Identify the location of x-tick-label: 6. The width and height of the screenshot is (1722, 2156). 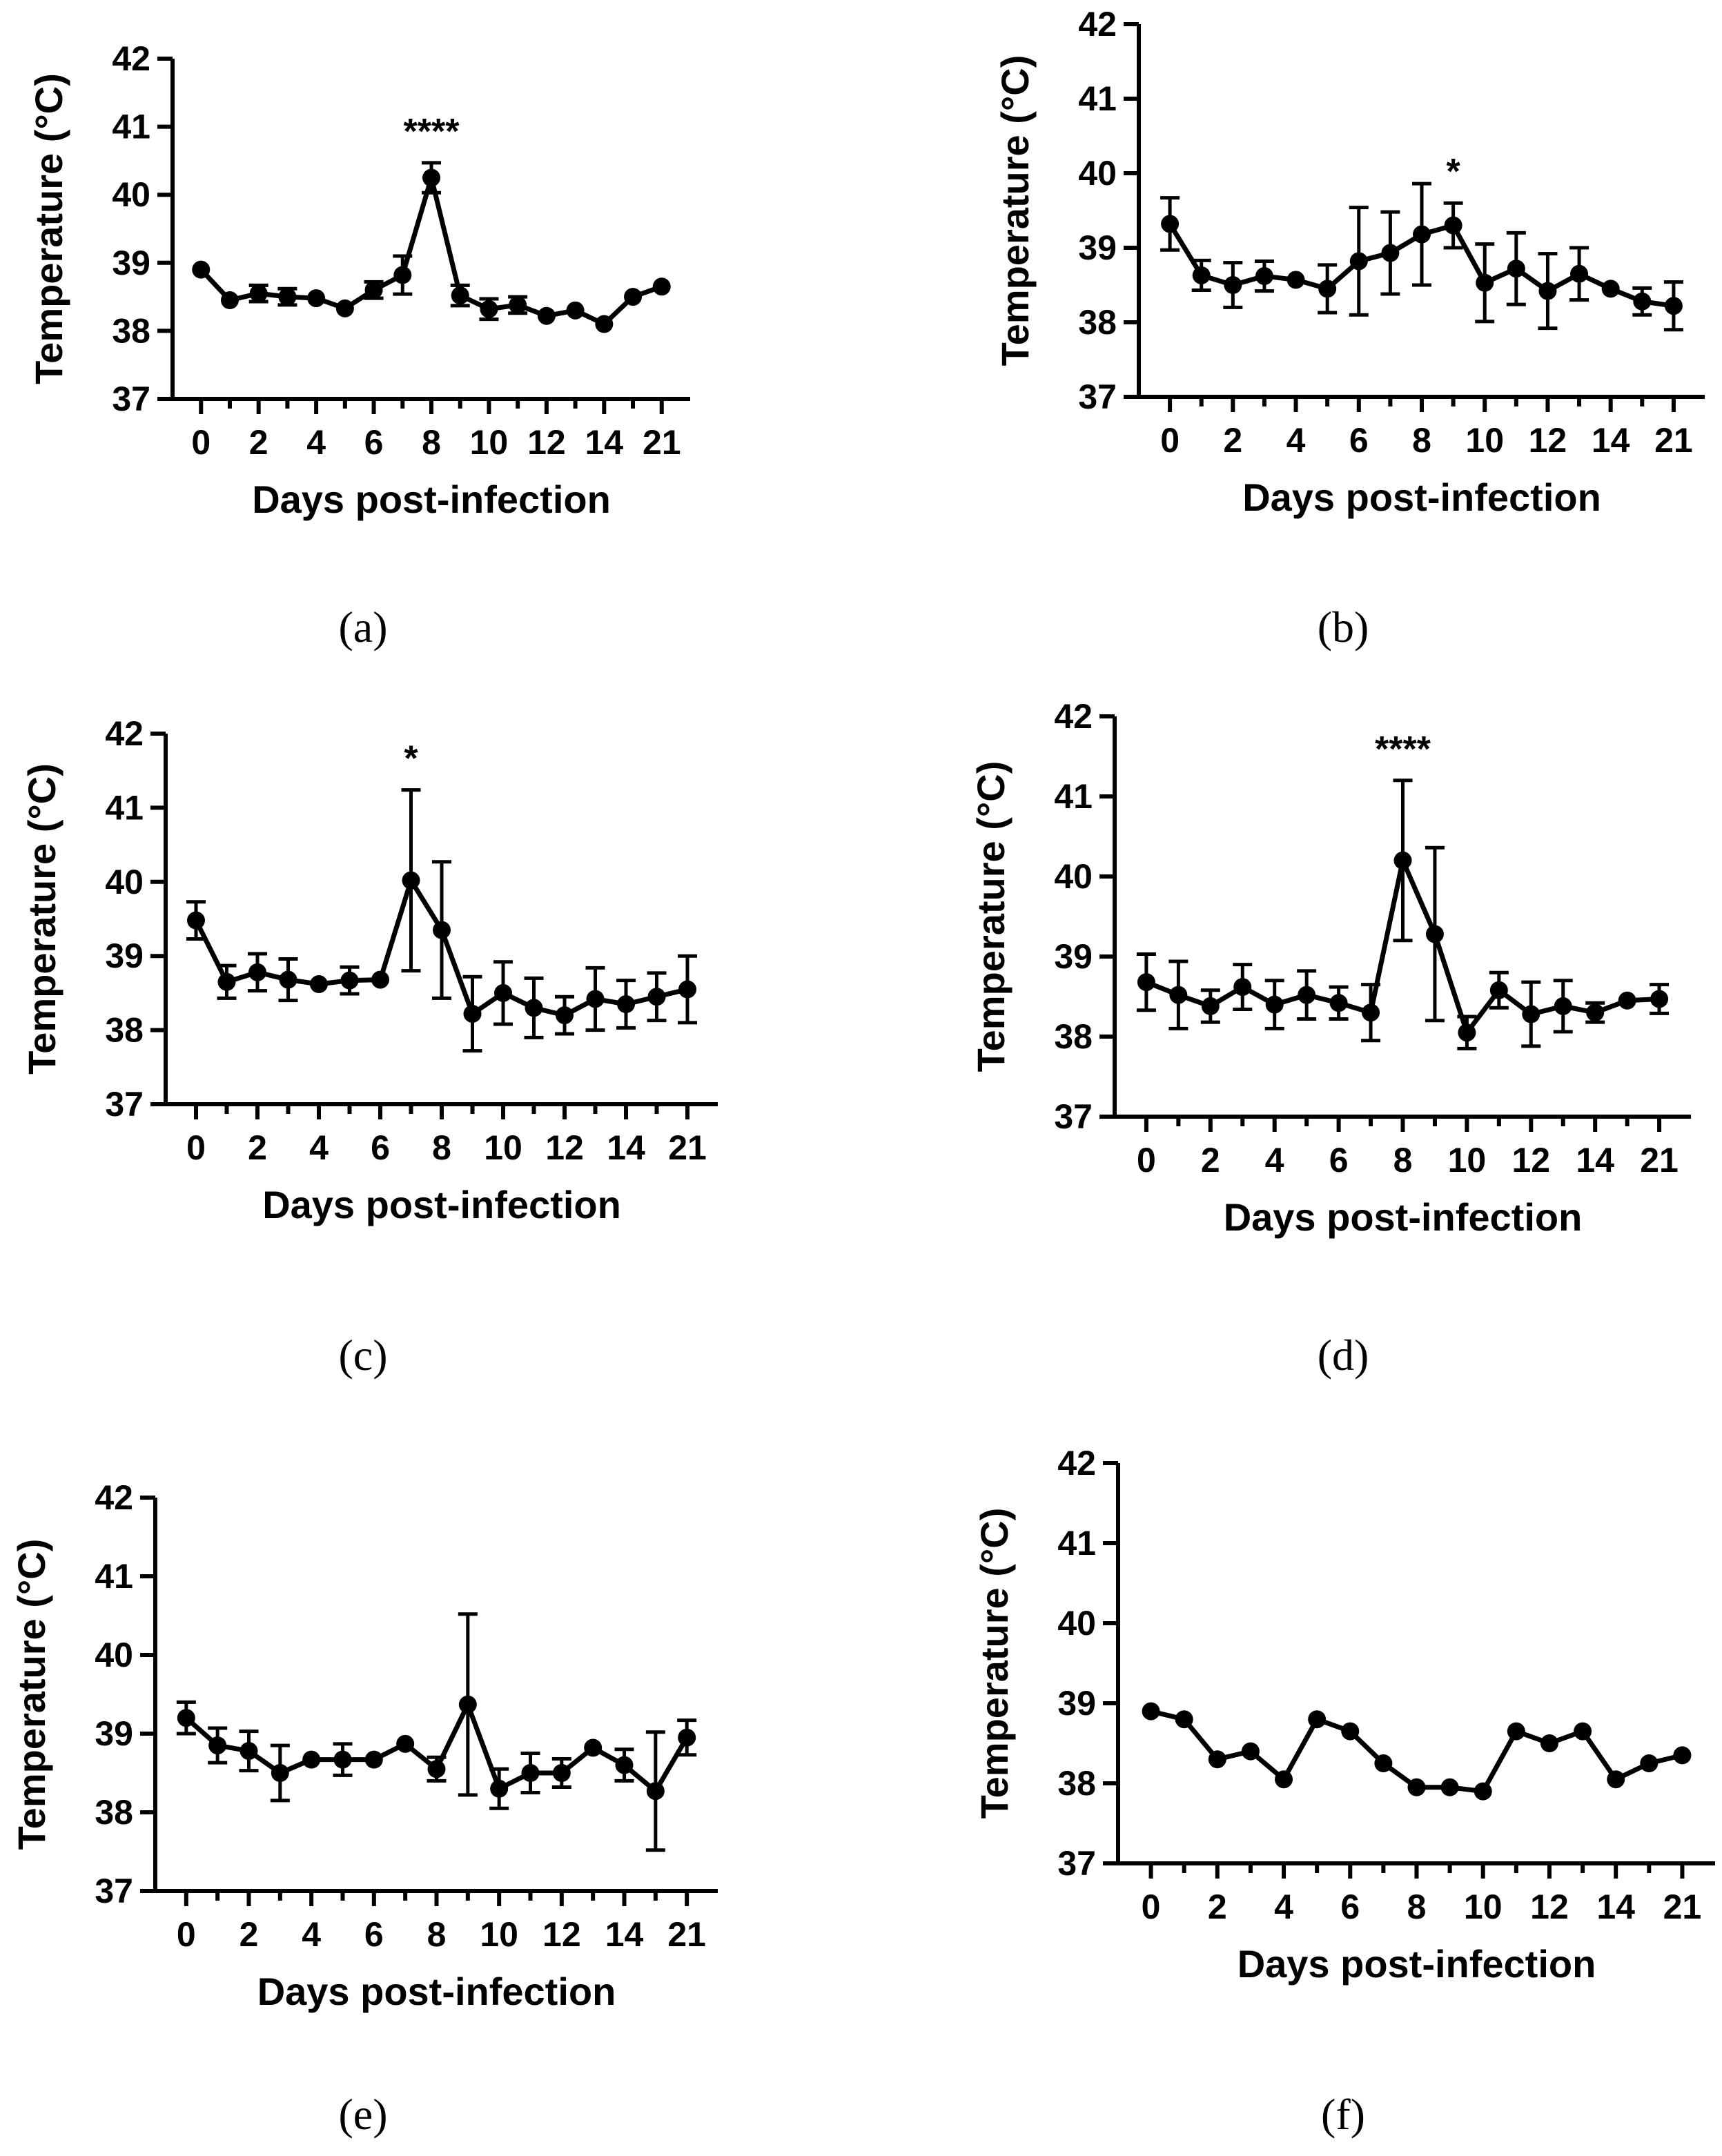
(374, 1934).